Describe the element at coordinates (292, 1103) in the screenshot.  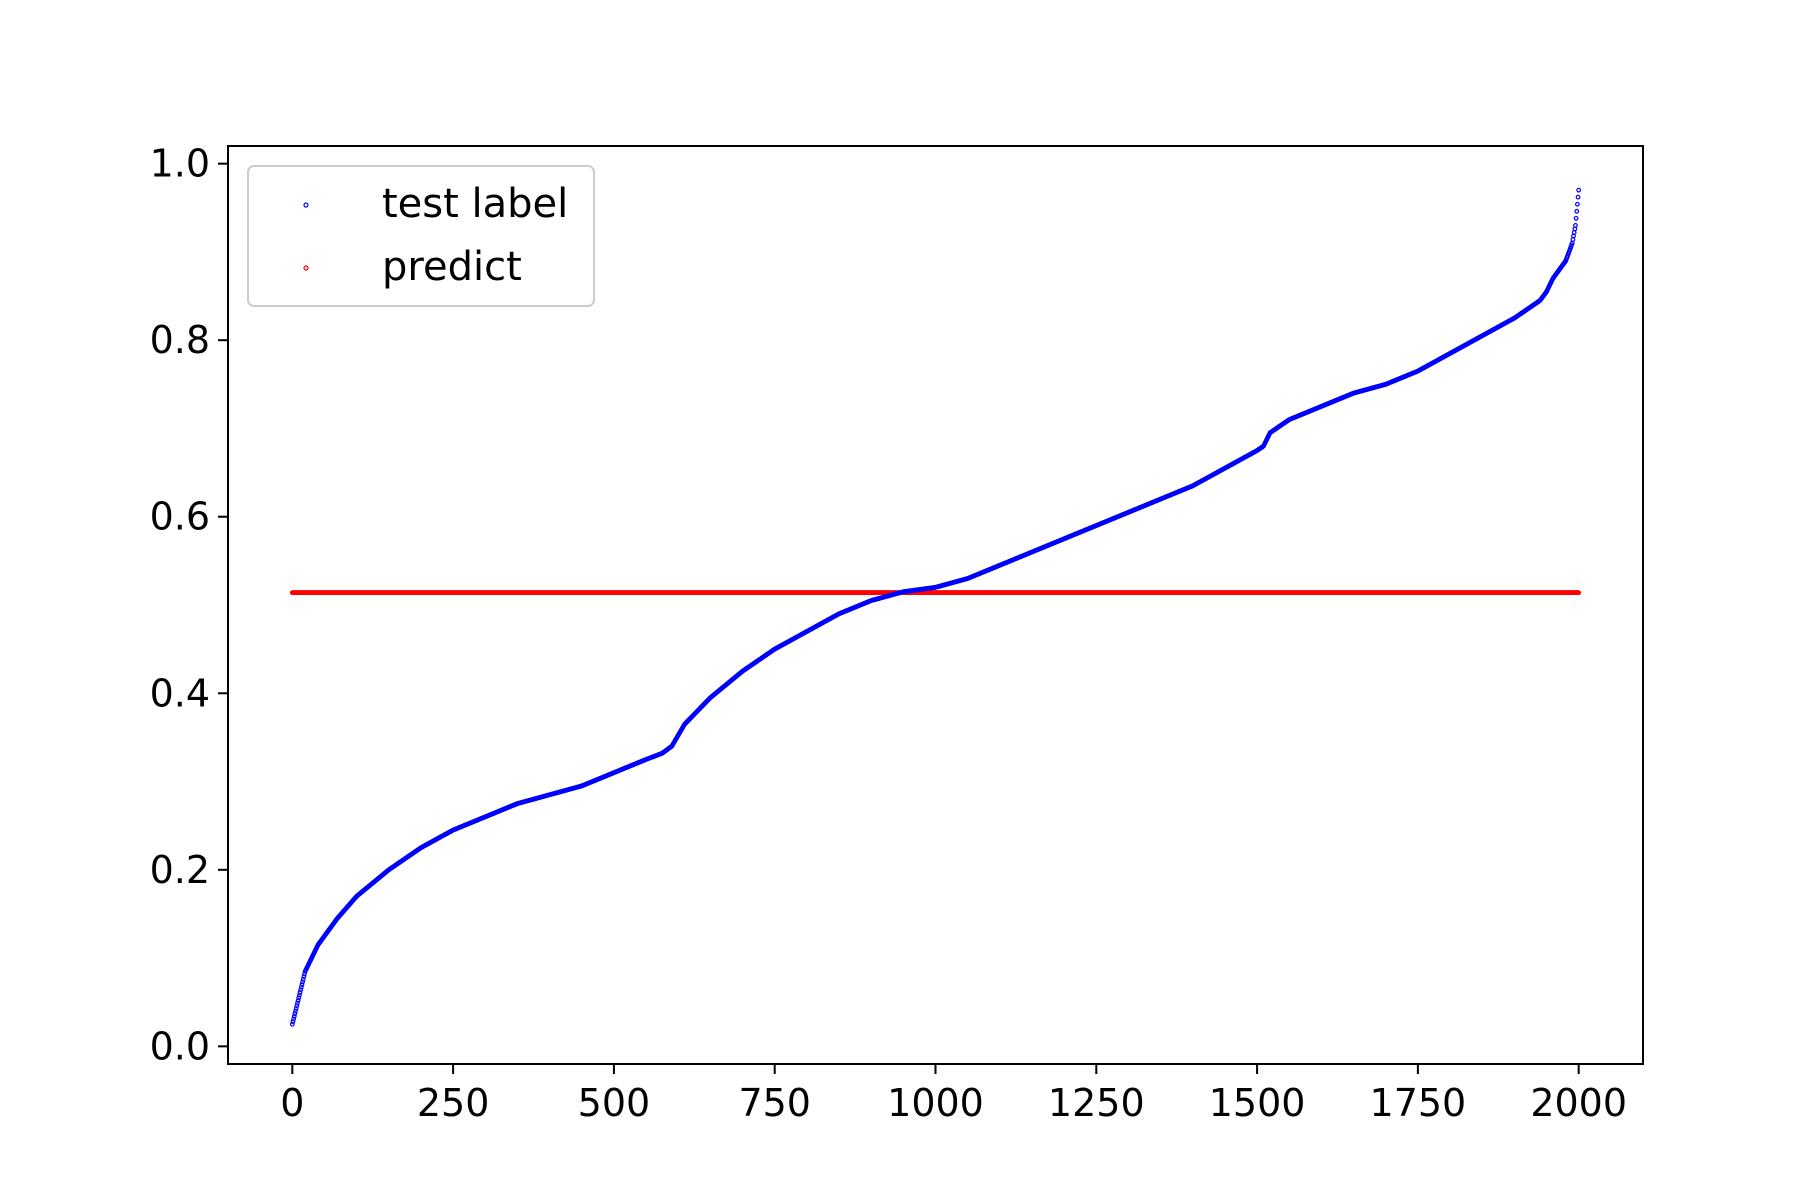
I see `x-tick-label: 0` at that location.